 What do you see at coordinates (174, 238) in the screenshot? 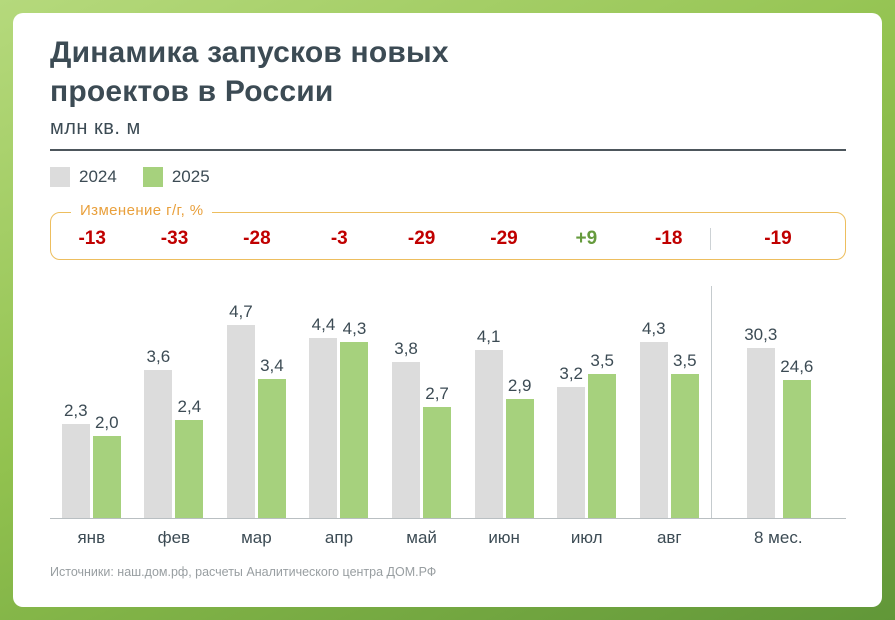
I see `yoy-change-value: -33` at bounding box center [174, 238].